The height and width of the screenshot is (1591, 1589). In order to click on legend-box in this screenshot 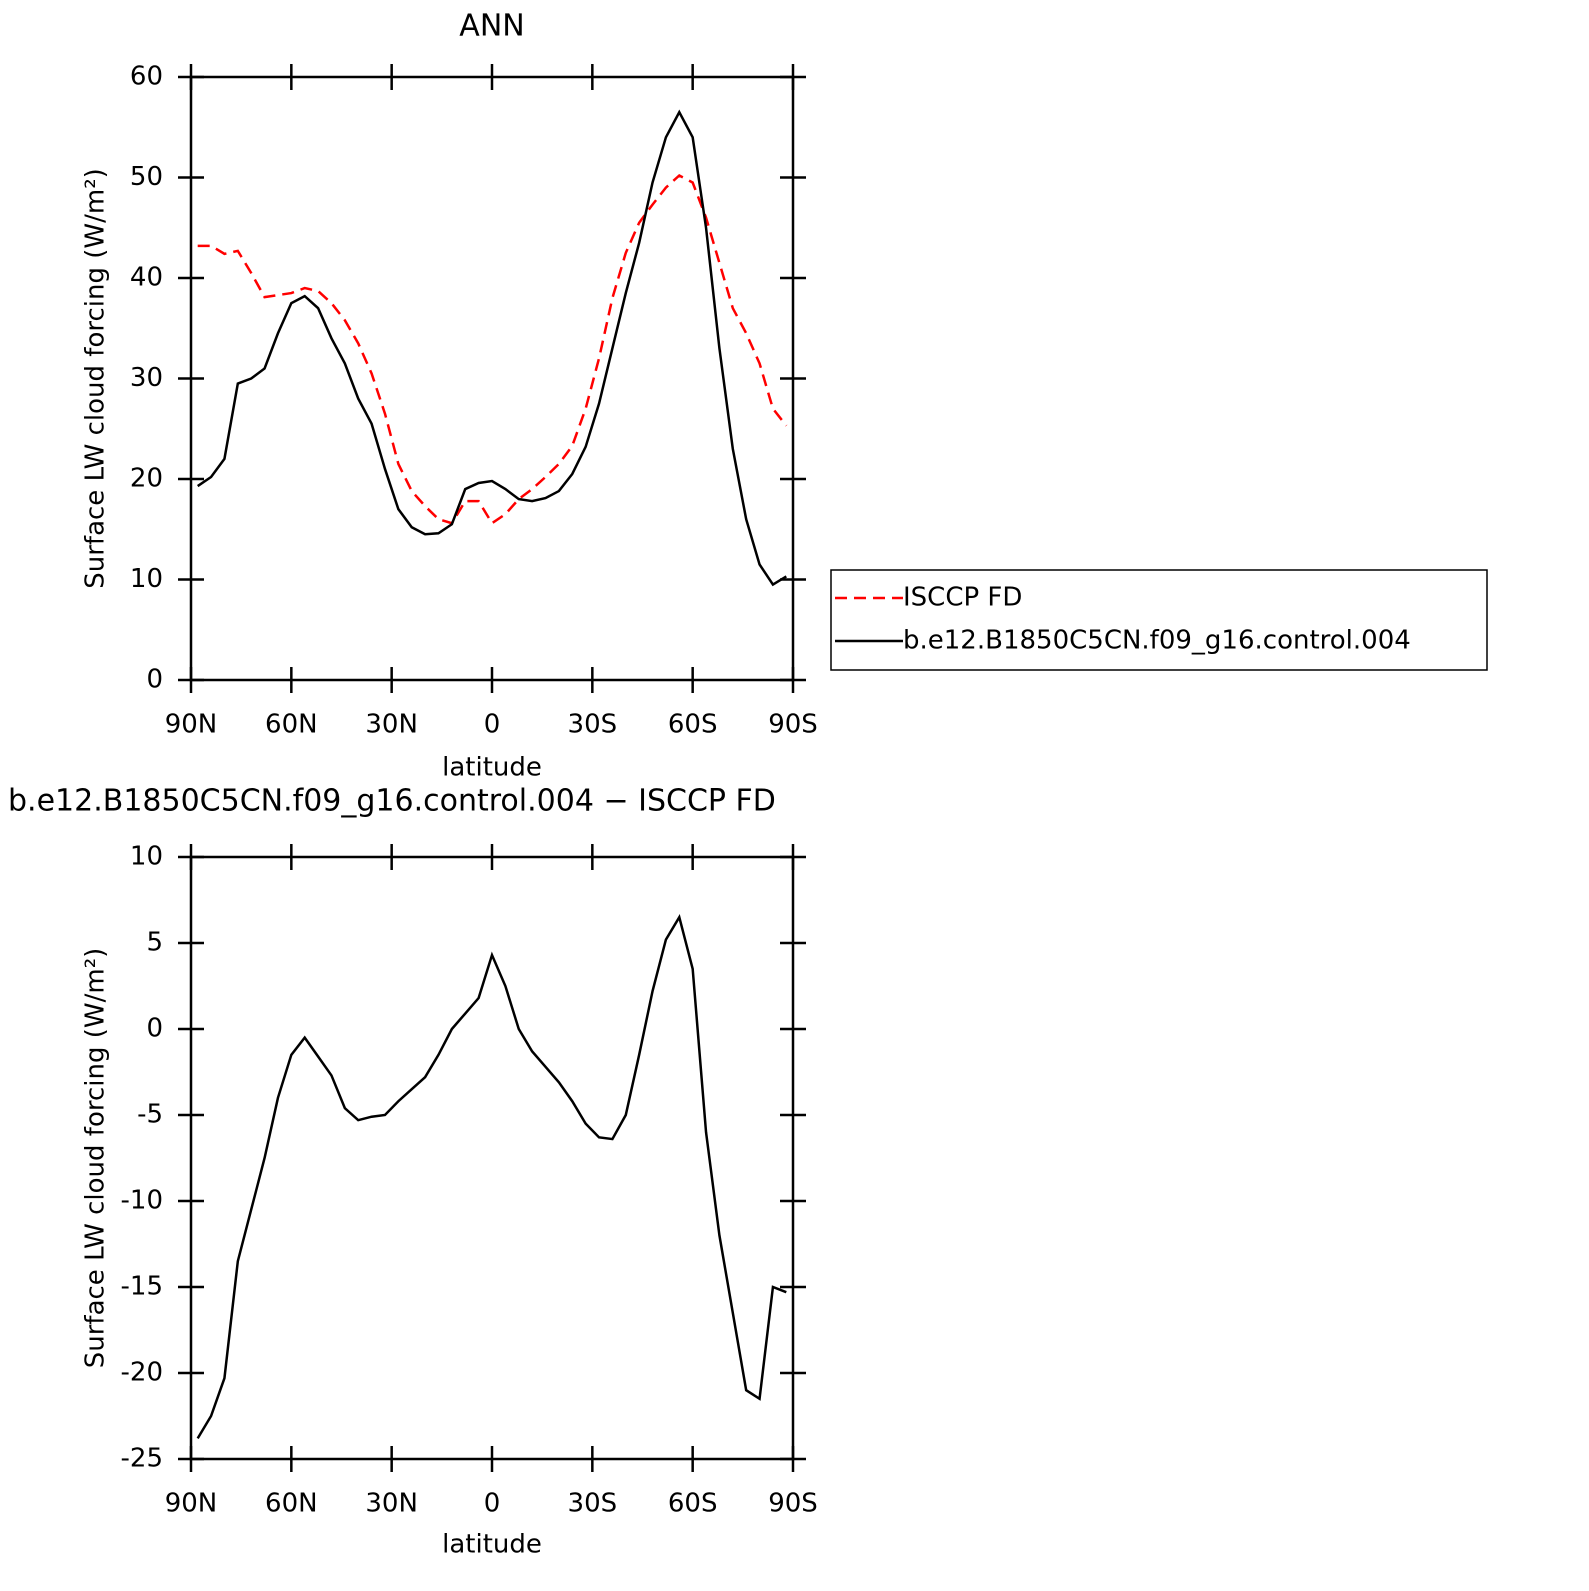, I will do `click(1159, 620)`.